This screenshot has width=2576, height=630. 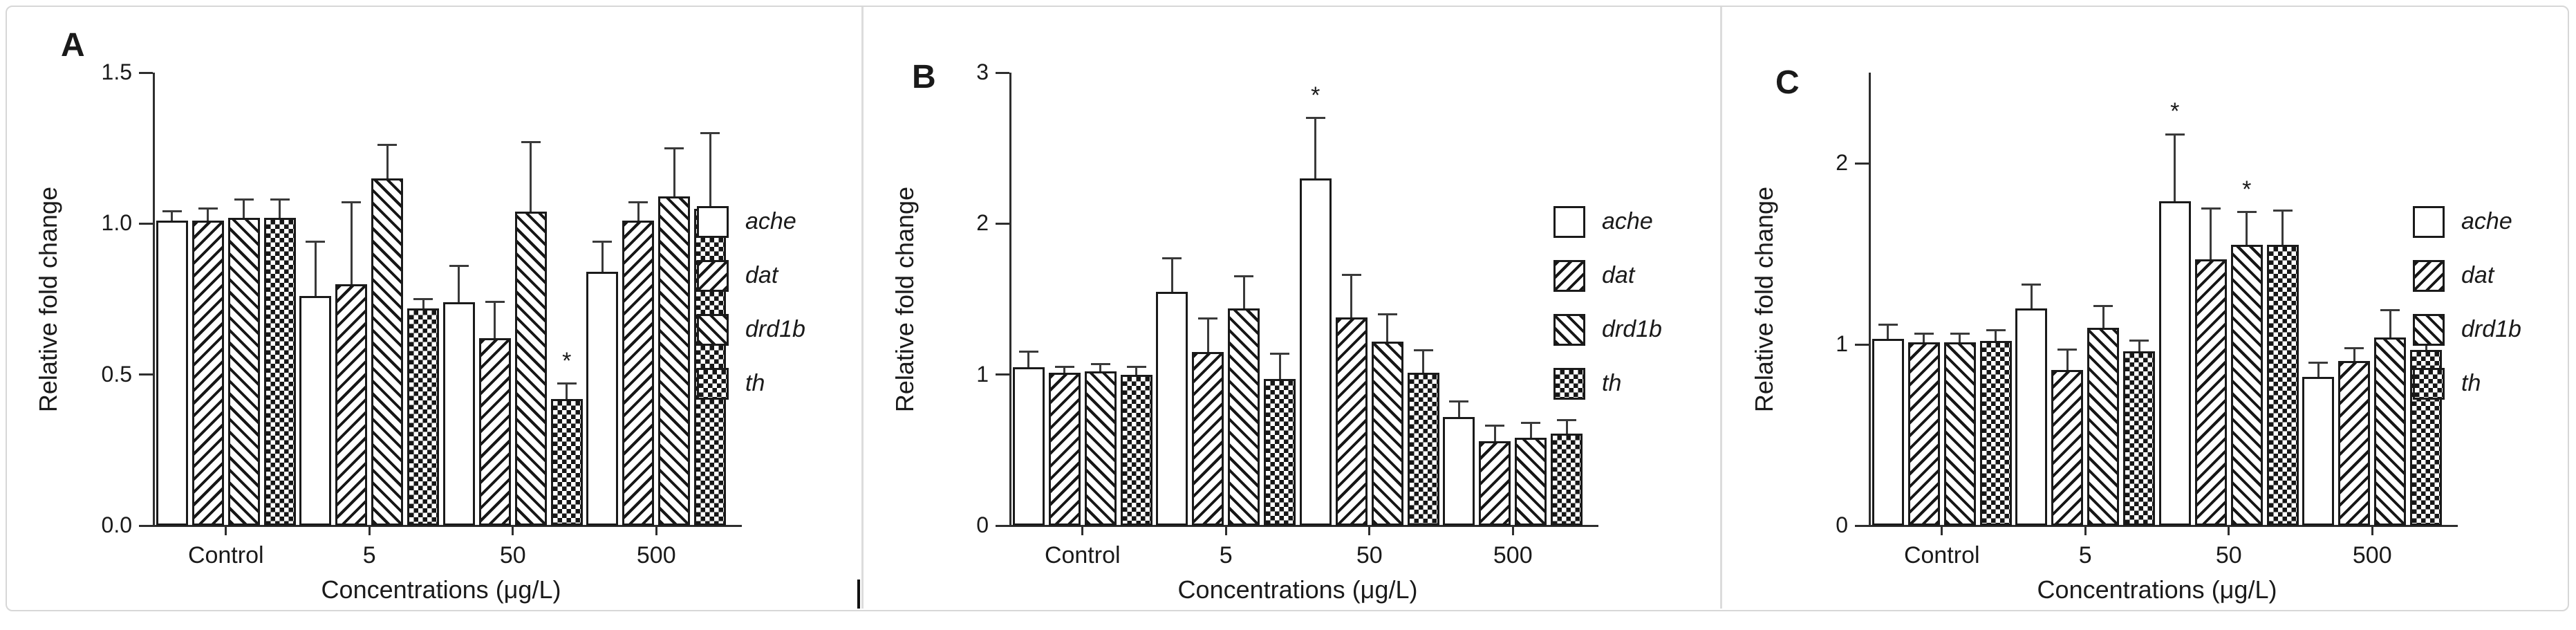 I want to click on legend-swatch-ache, so click(x=713, y=222).